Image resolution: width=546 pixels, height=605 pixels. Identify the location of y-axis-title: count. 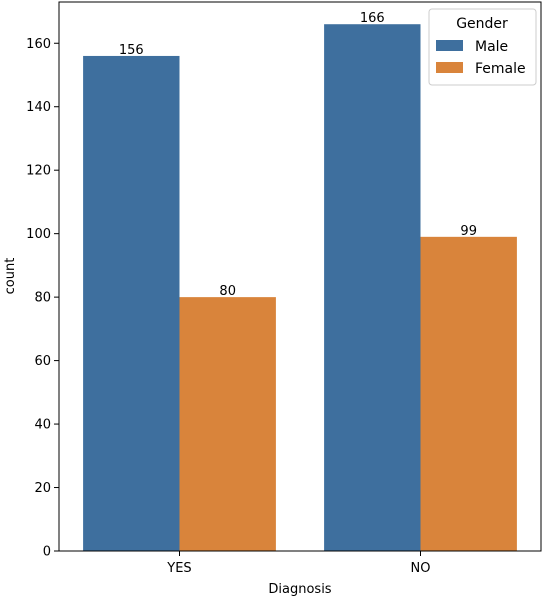
(10, 276).